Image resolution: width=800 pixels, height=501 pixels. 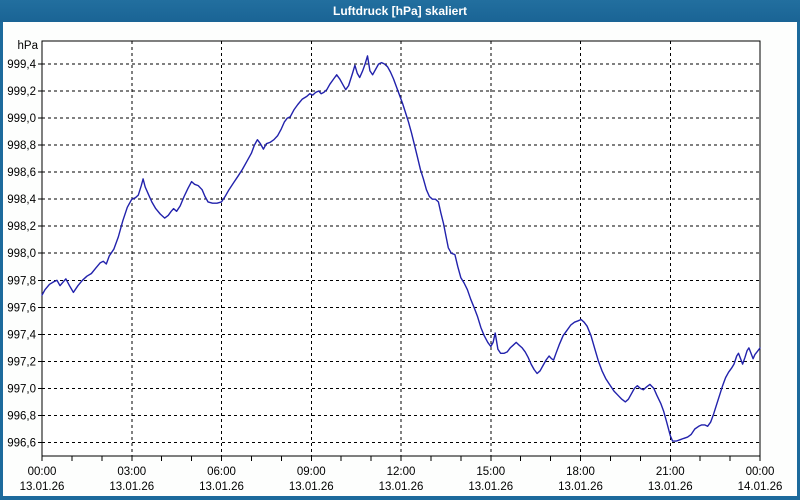 I want to click on x-tick-time-label: 21:00, so click(x=670, y=472).